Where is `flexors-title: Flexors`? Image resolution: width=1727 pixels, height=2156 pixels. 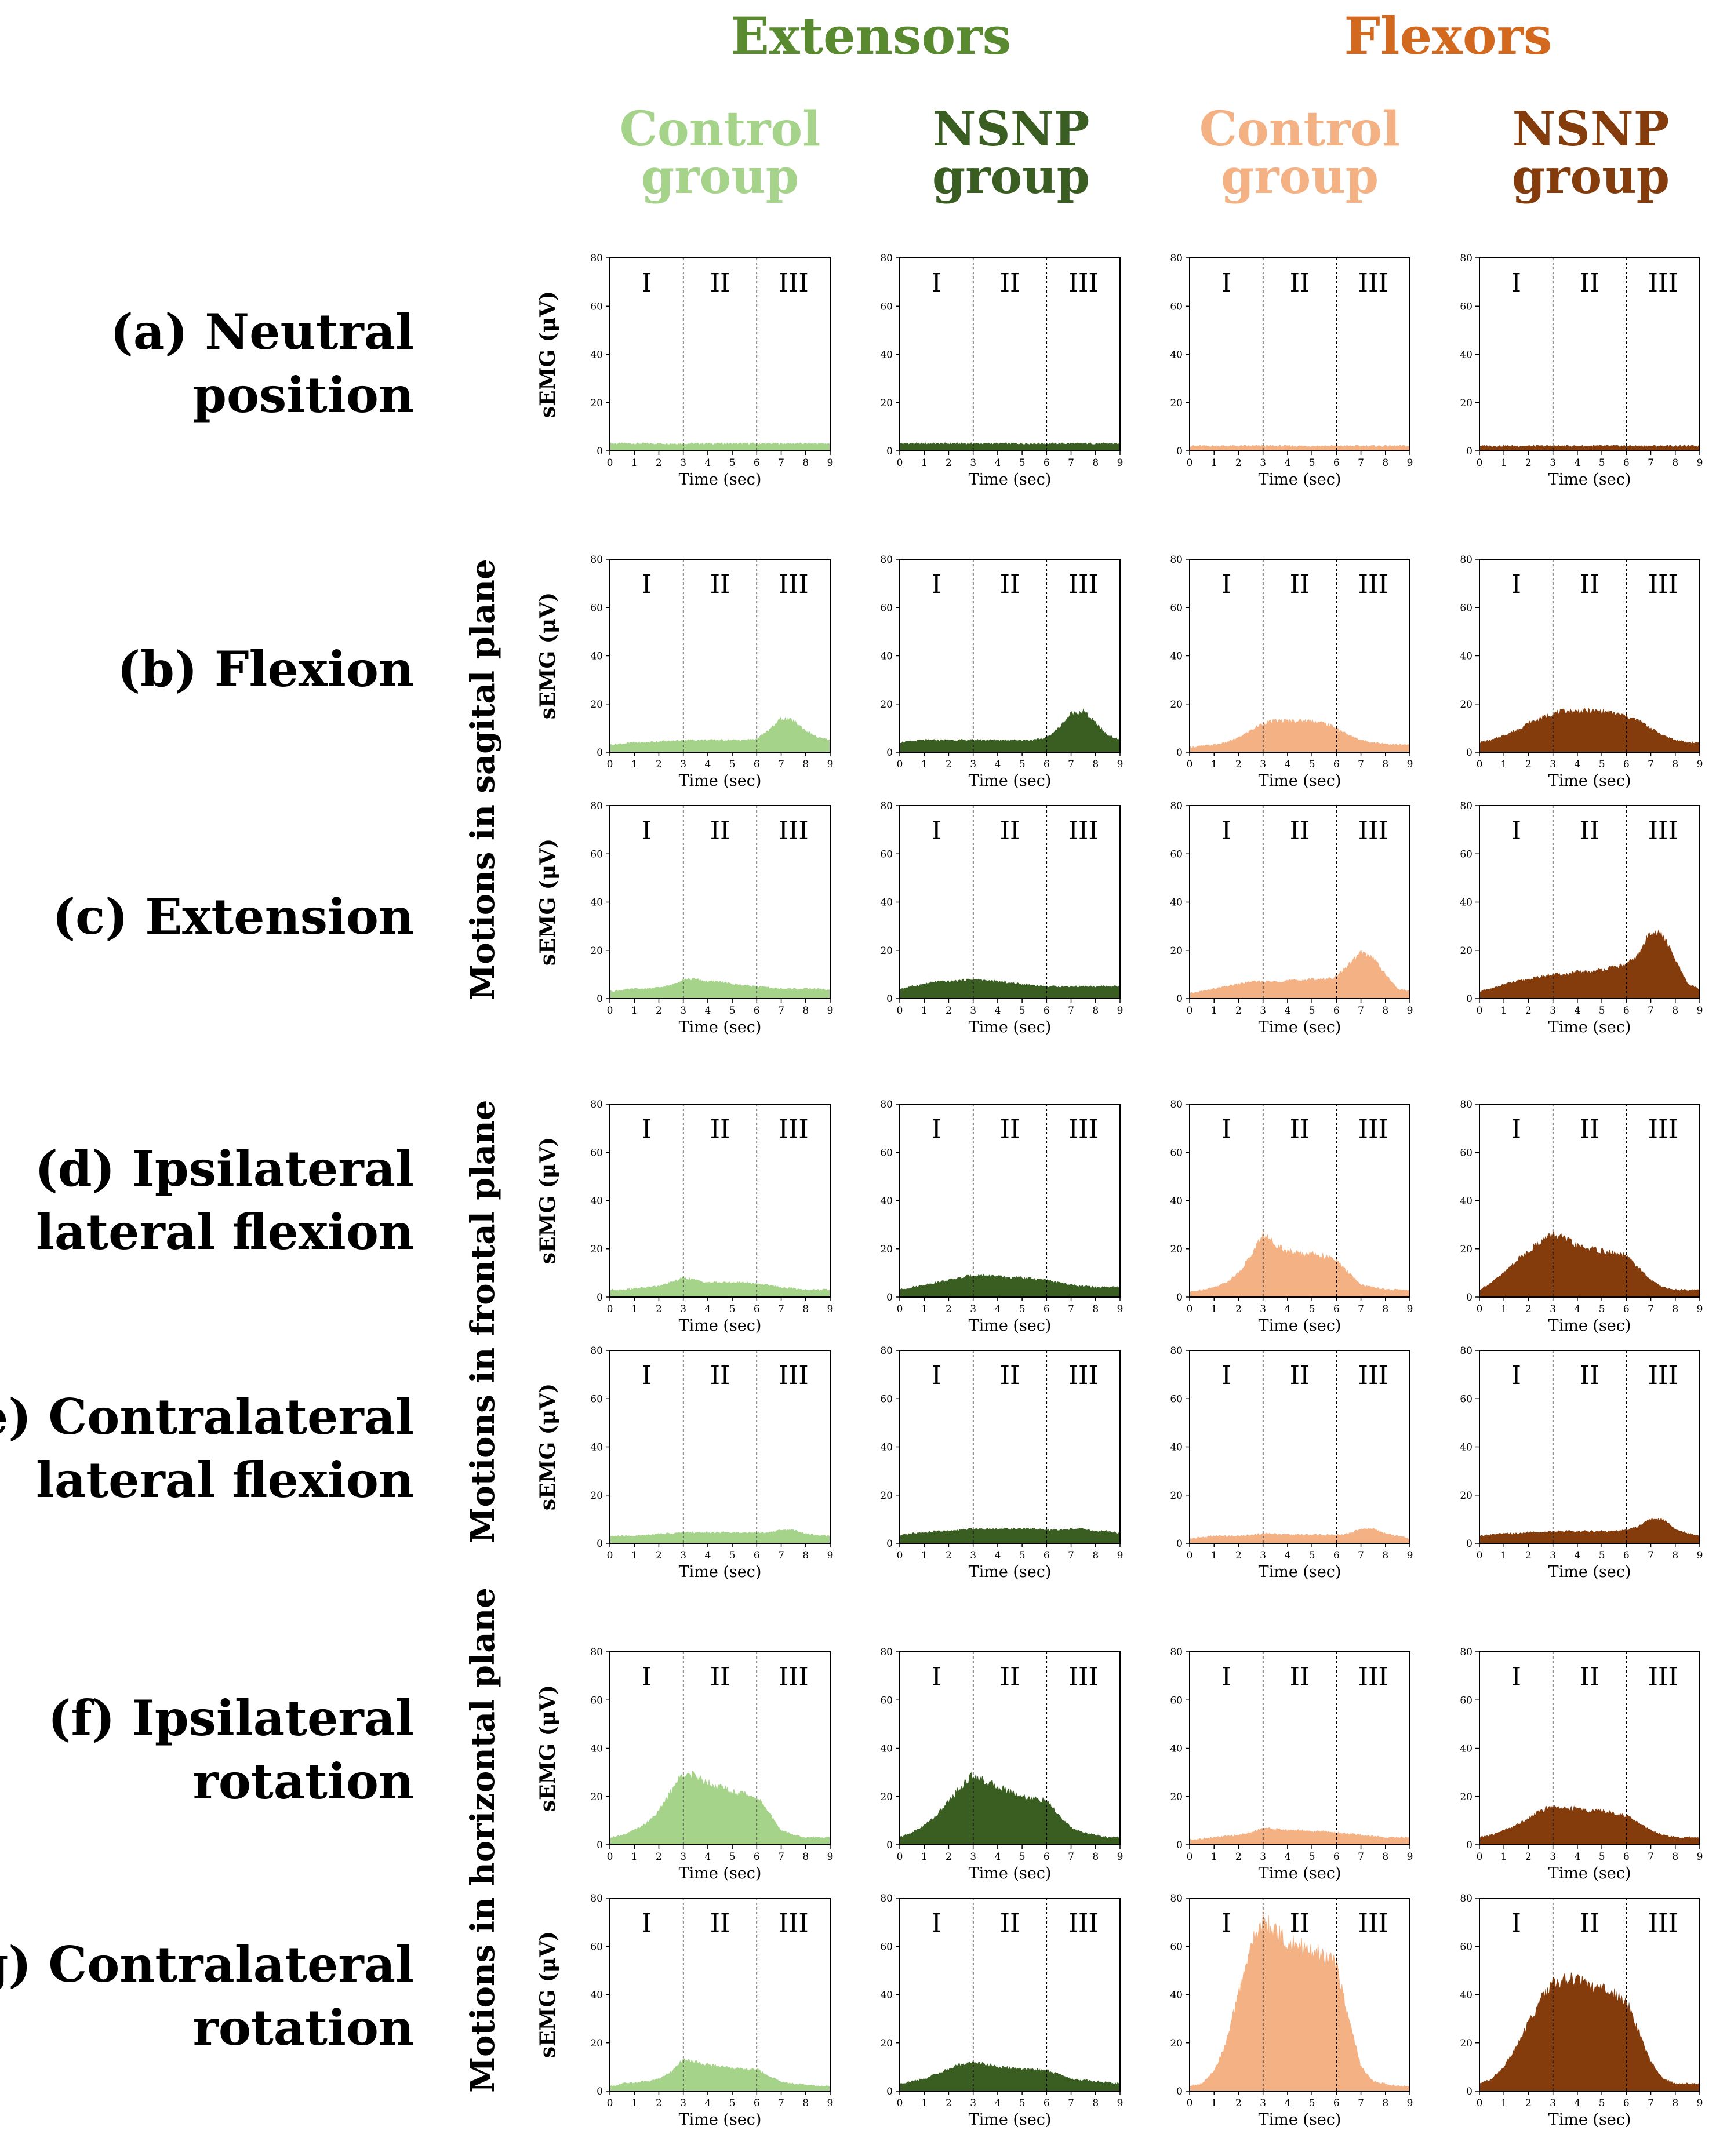
flexors-title: Flexors is located at coordinates (1448, 36).